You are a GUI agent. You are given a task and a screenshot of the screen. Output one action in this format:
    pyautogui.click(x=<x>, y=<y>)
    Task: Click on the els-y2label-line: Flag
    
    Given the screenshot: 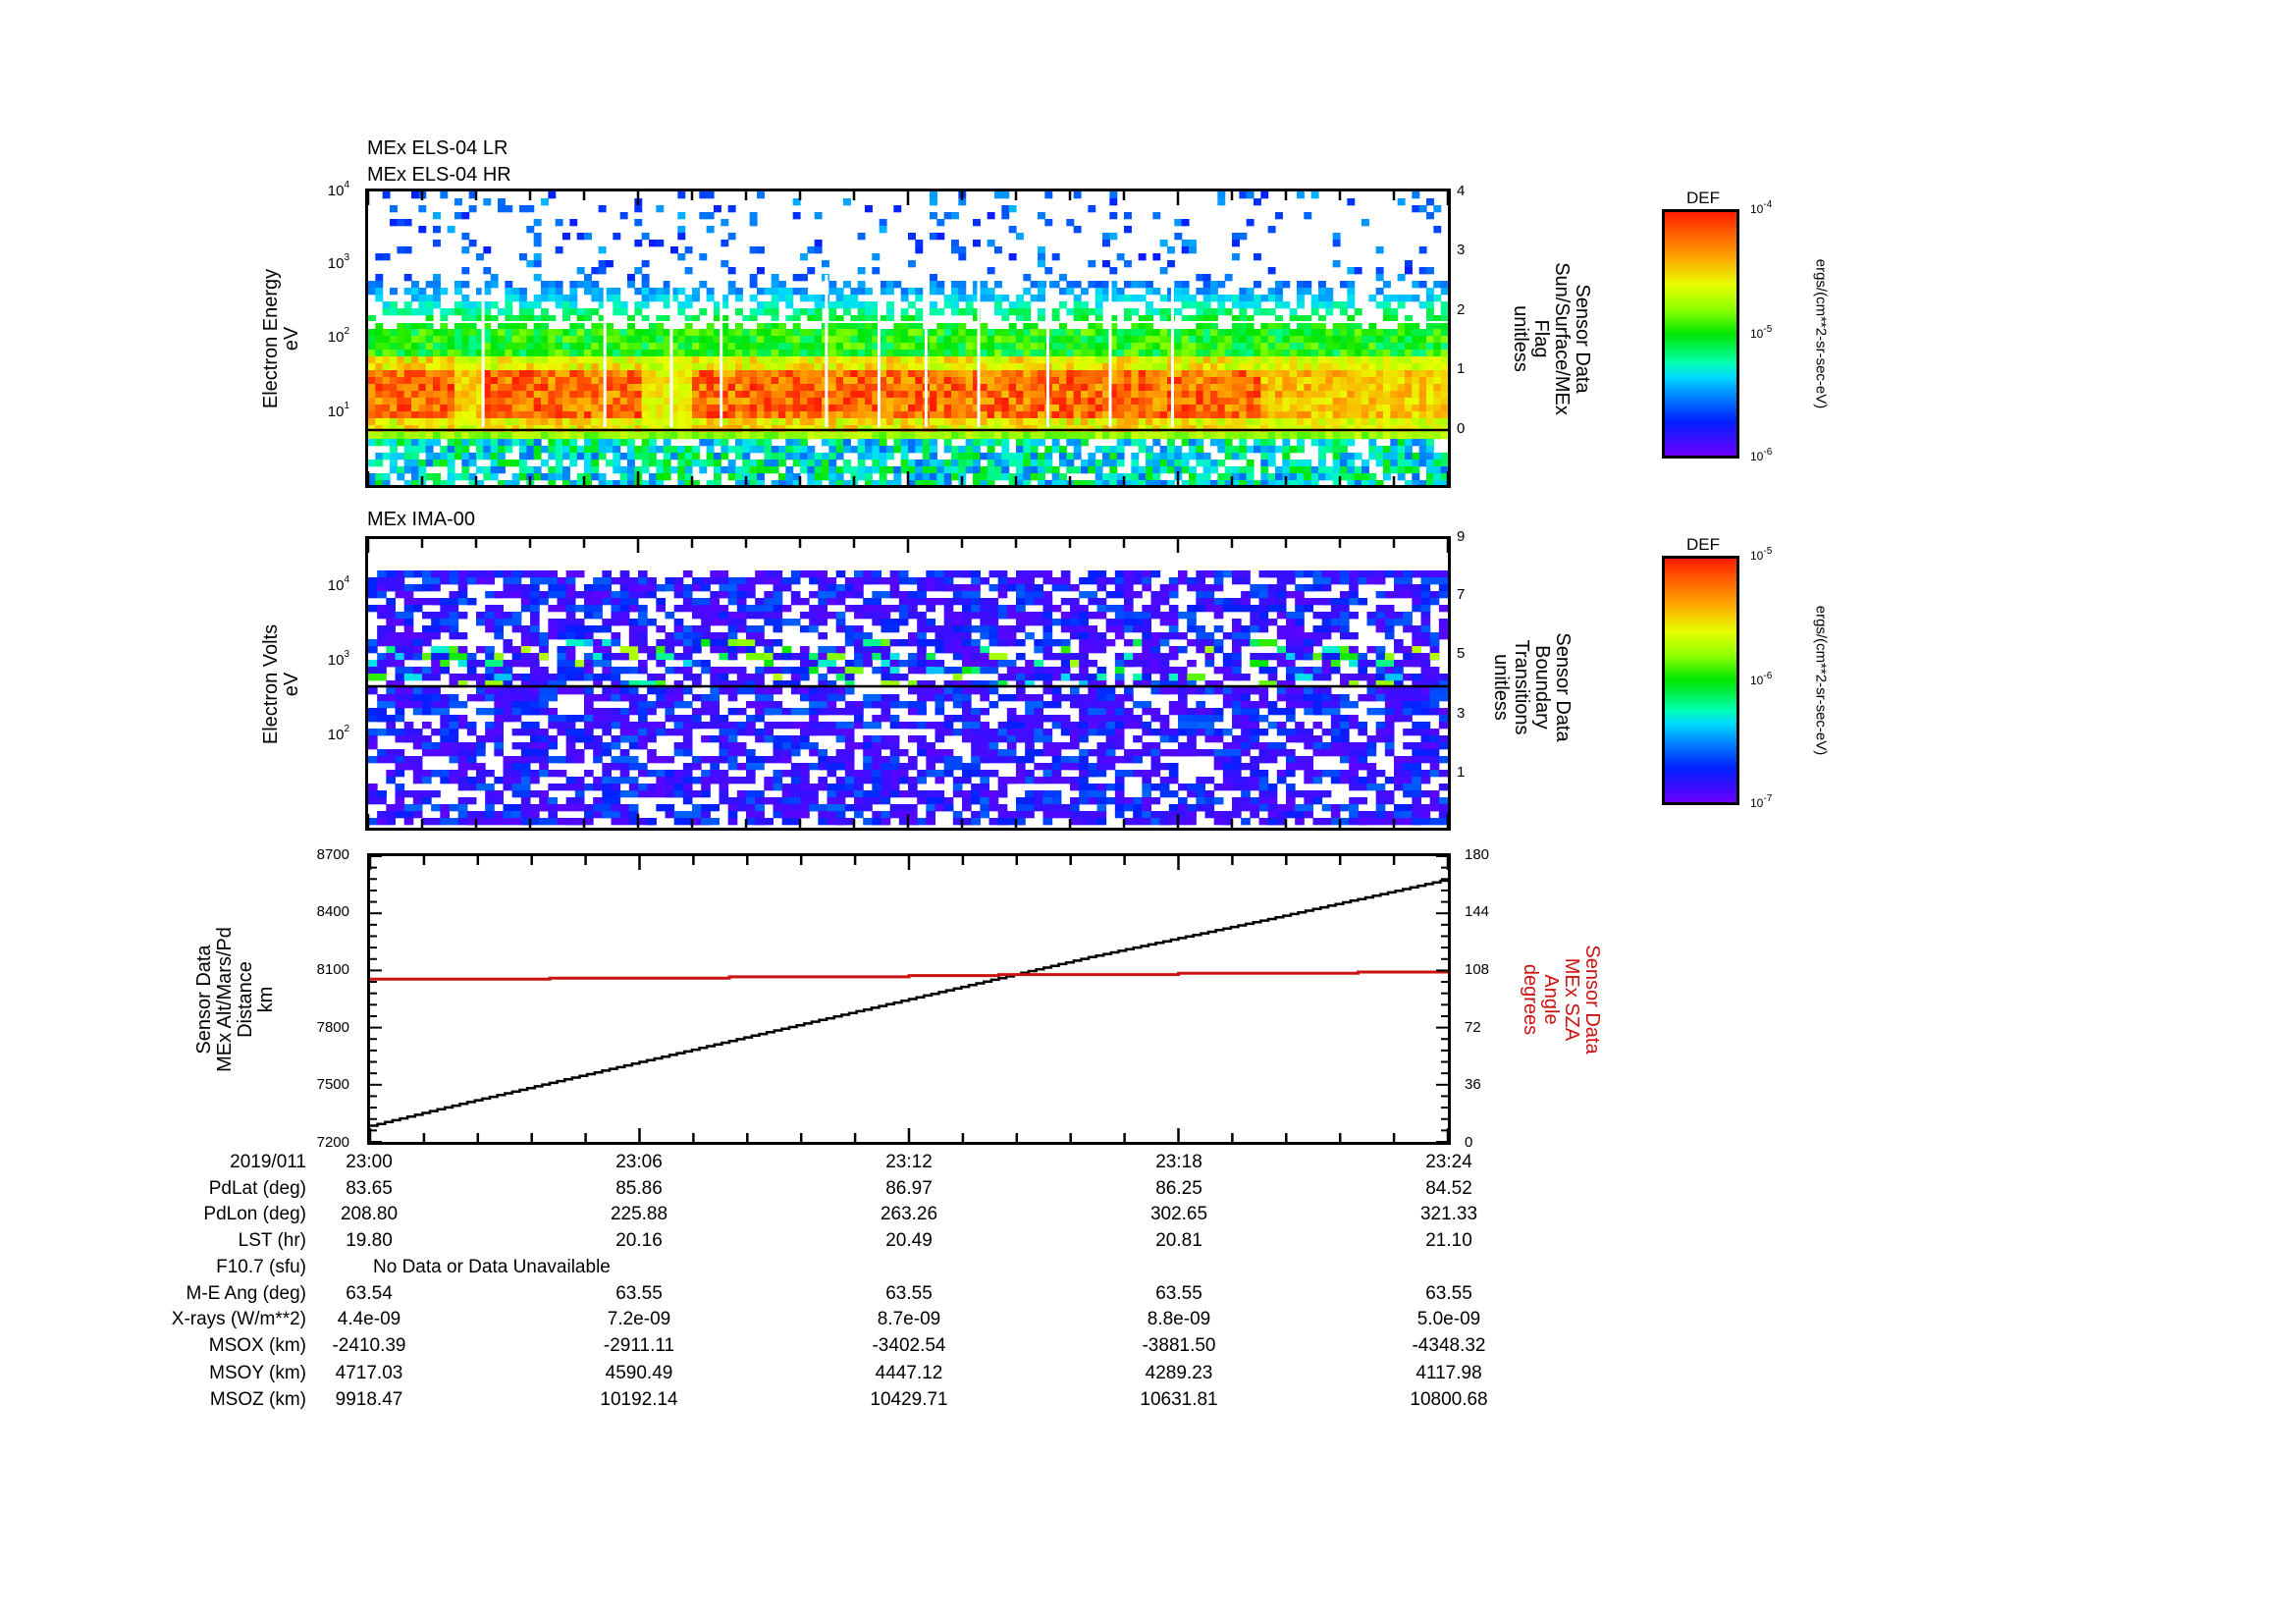 What is the action you would take?
    pyautogui.click(x=1541, y=338)
    